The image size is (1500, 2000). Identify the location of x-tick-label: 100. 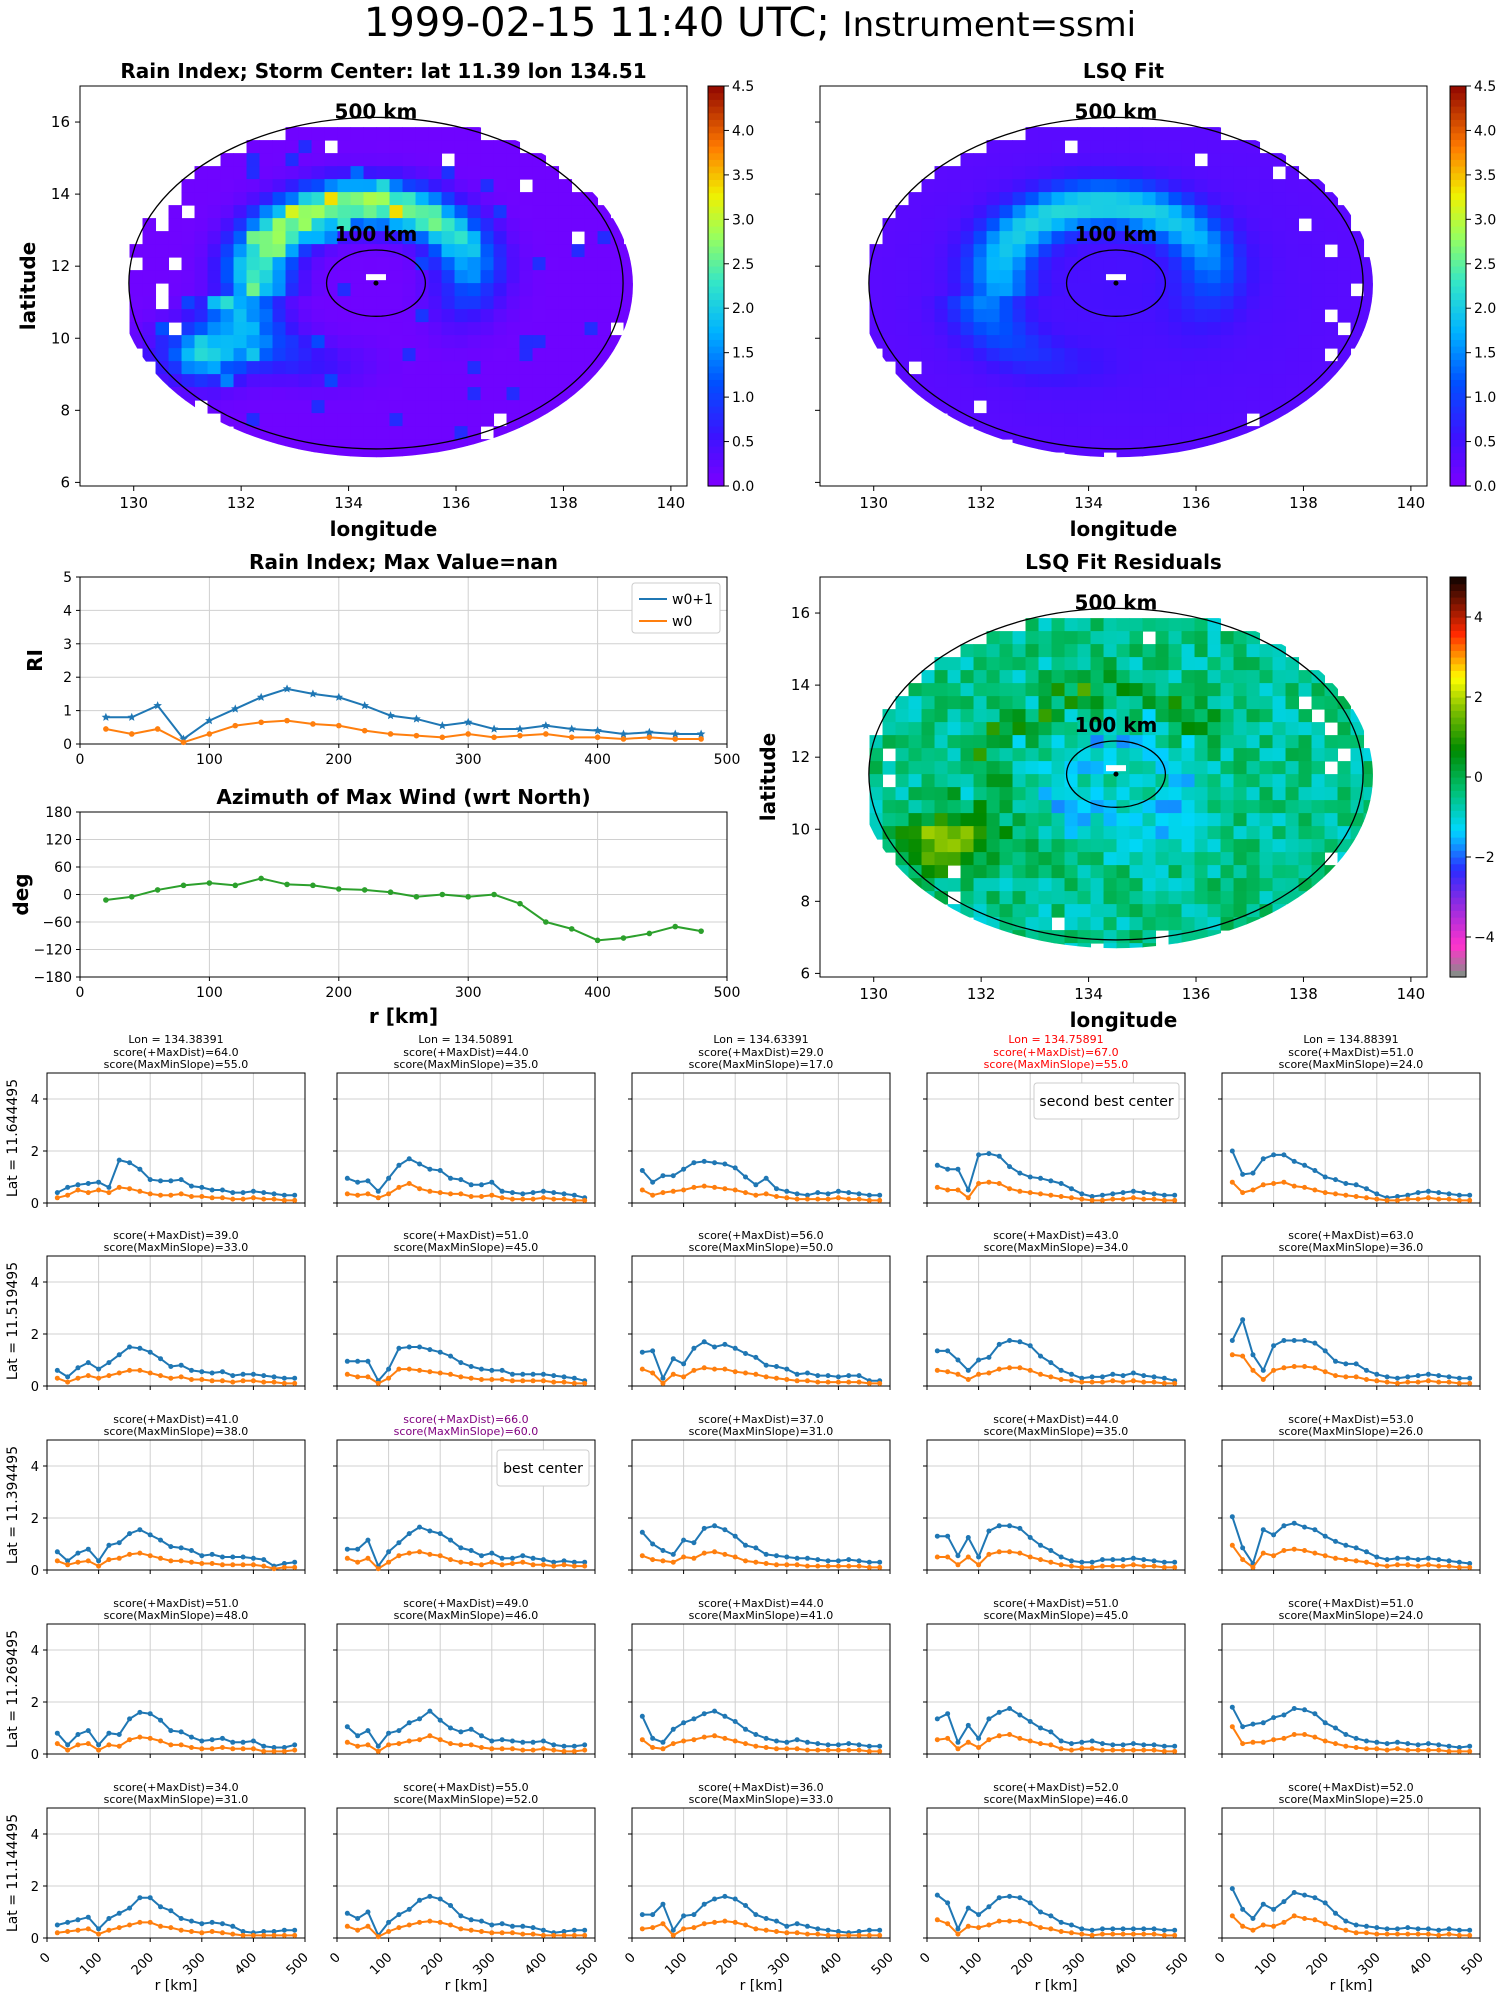
(209, 760).